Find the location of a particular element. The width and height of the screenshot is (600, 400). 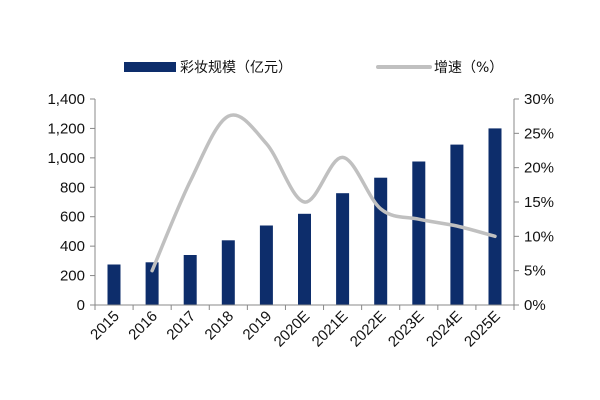

left-tick-label: 1,400 is located at coordinates (66, 99).